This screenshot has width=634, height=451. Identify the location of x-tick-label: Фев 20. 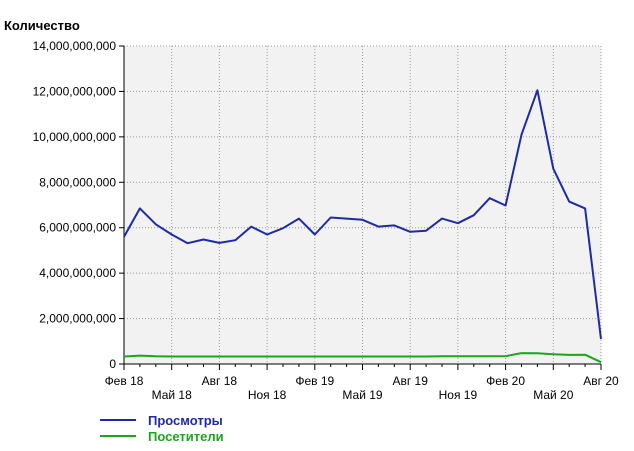
(505, 381).